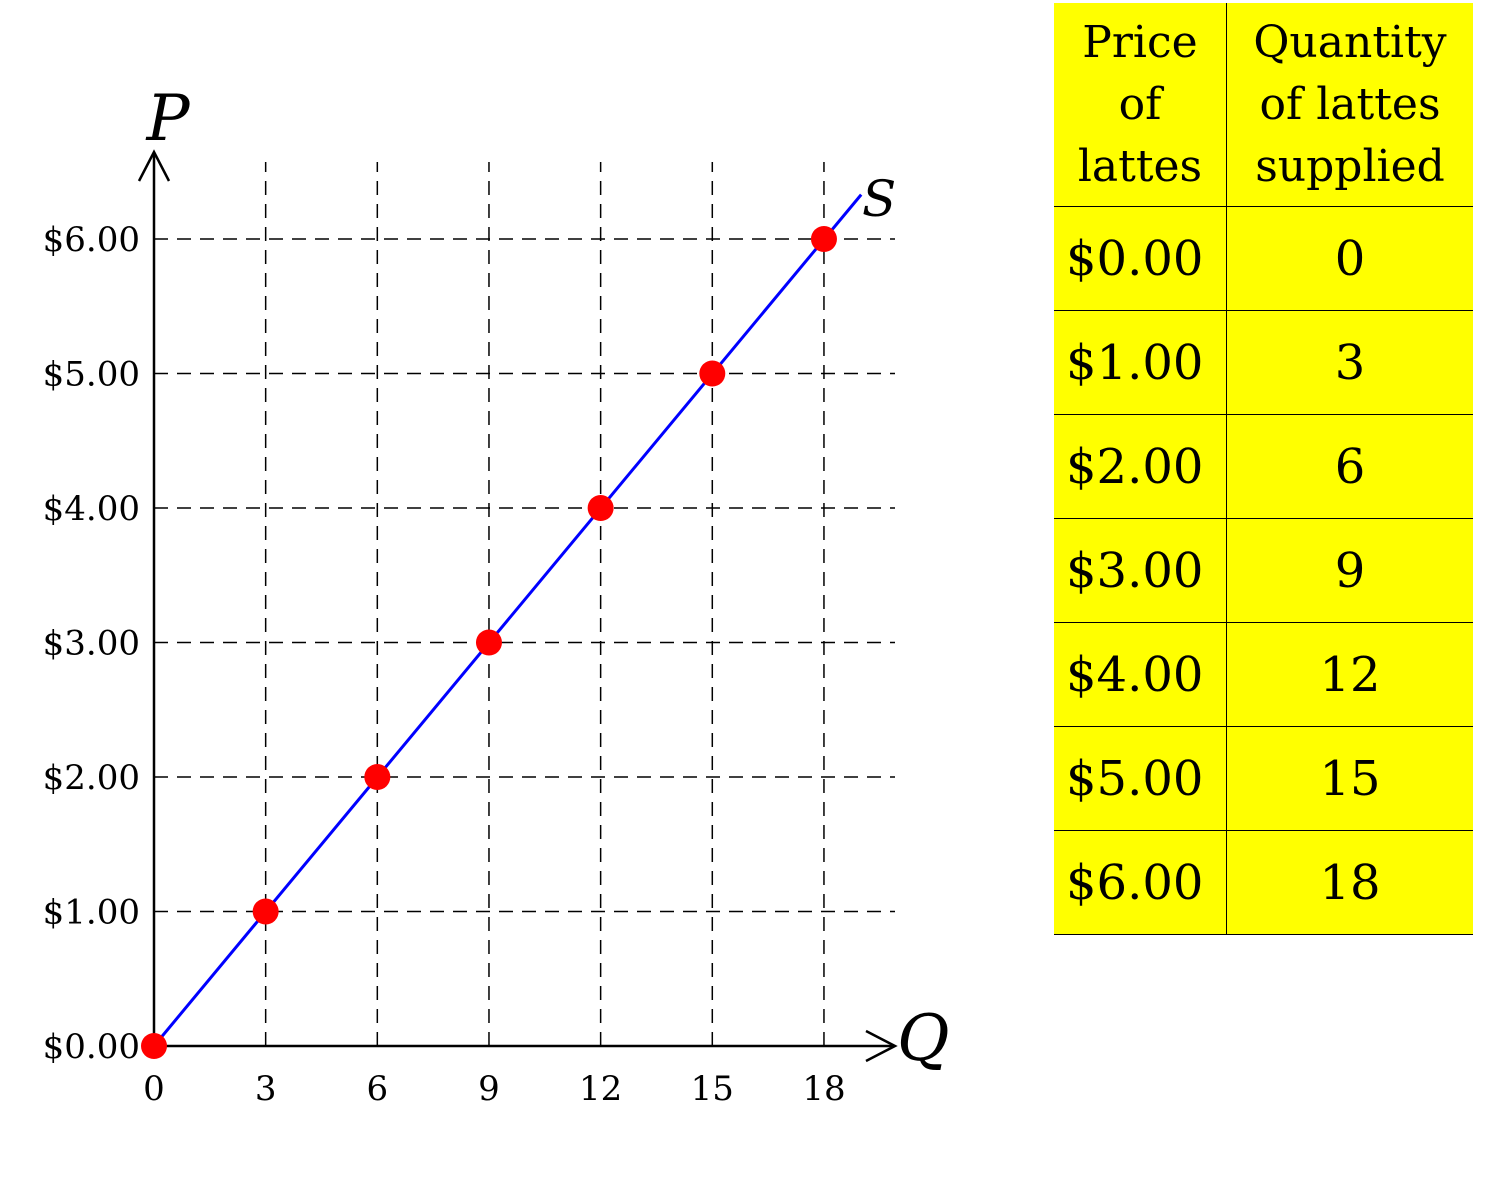 The width and height of the screenshot is (1500, 1200). I want to click on header-line: Quantity, so click(1350, 42).